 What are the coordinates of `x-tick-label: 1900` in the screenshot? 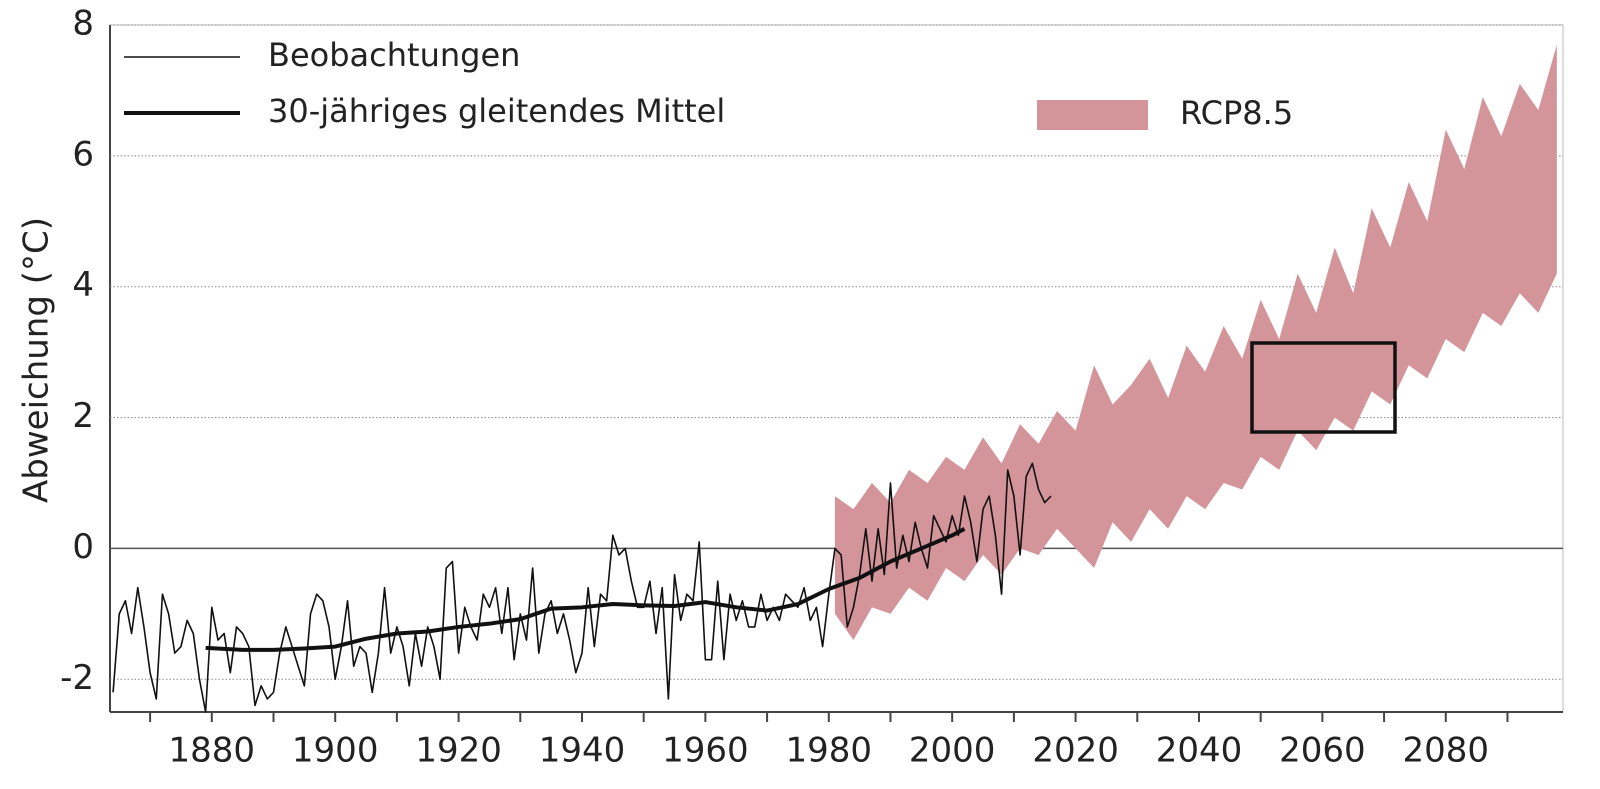 It's located at (335, 751).